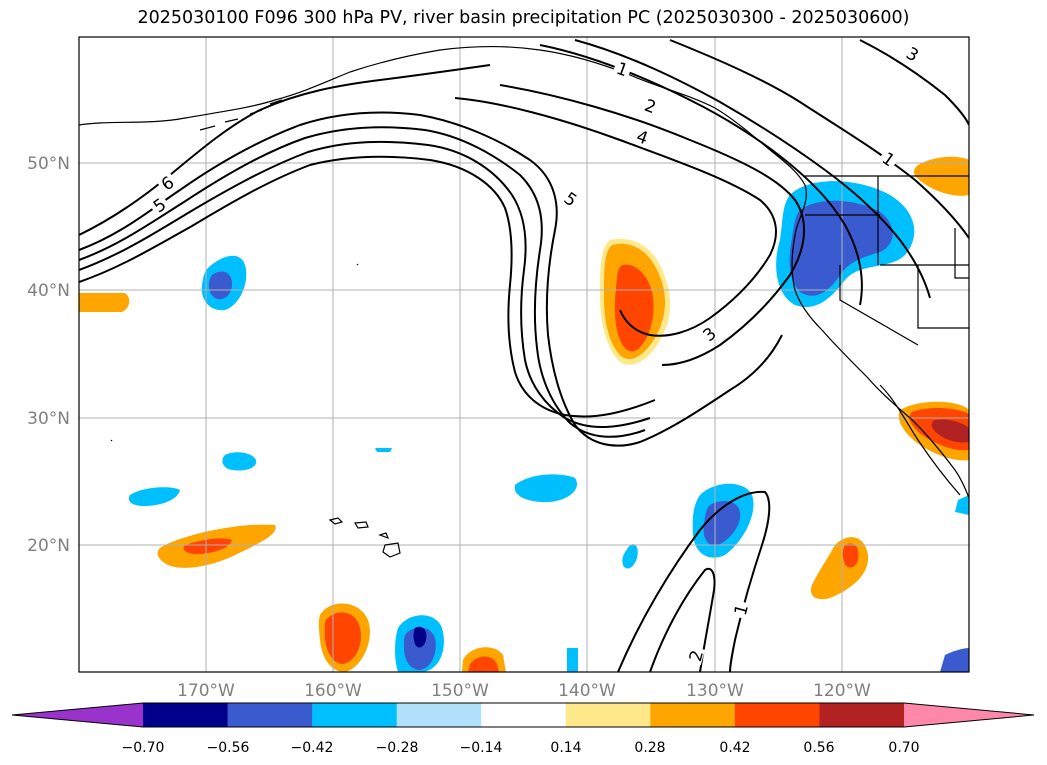 This screenshot has height=765, width=1047. Describe the element at coordinates (734, 748) in the screenshot. I see `colorbar-tick-label: 0.42` at that location.